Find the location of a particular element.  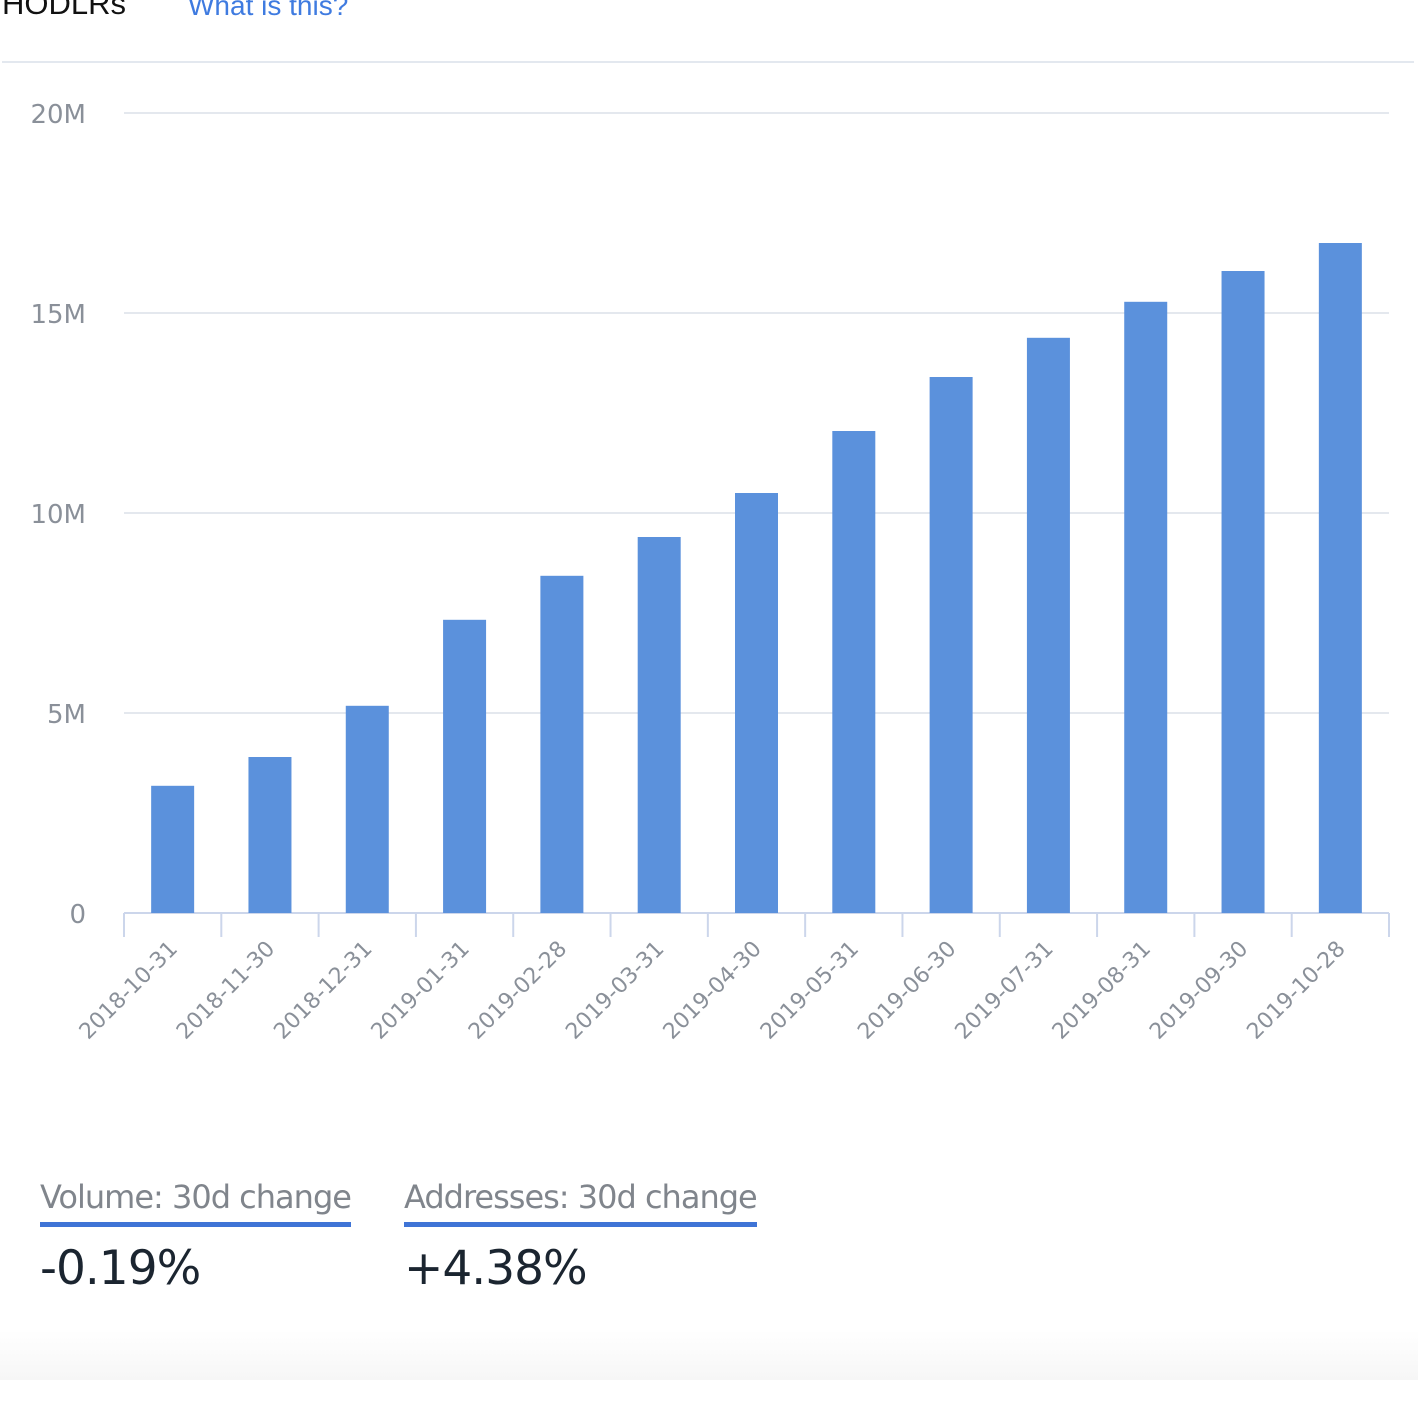

x-tick-label: 2019-07-31 is located at coordinates (1005, 991).